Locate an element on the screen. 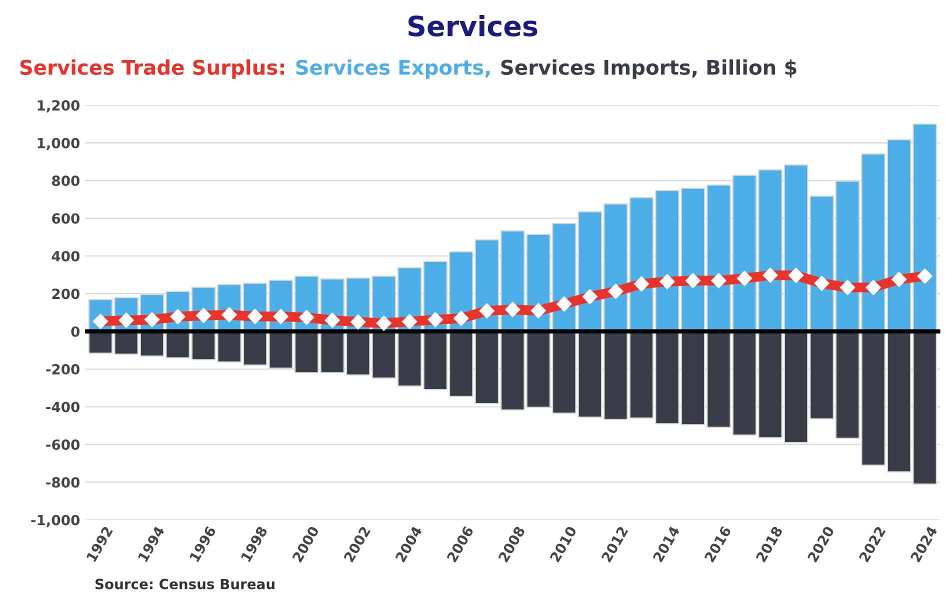 The height and width of the screenshot is (601, 945). chart-title: Services is located at coordinates (473, 26).